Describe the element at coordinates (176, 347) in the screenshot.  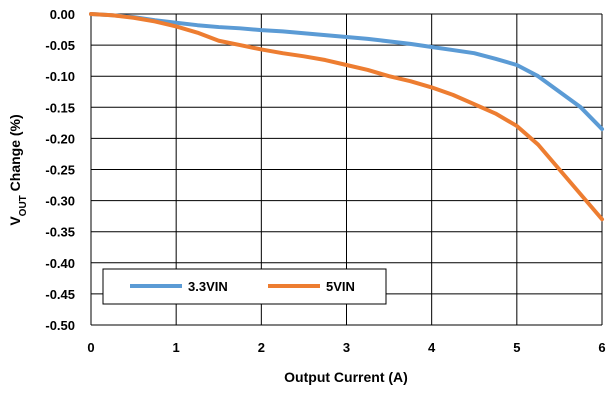
I see `x-tick-label: 1` at that location.